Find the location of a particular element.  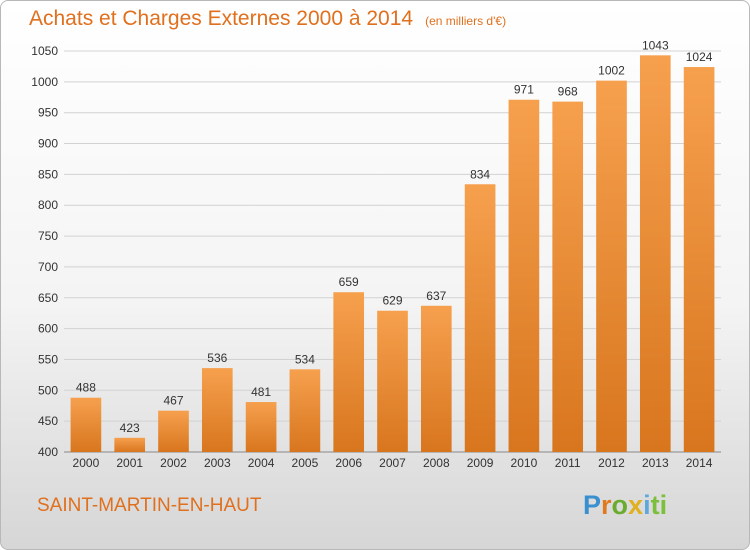

data-label: 629 is located at coordinates (392, 301).